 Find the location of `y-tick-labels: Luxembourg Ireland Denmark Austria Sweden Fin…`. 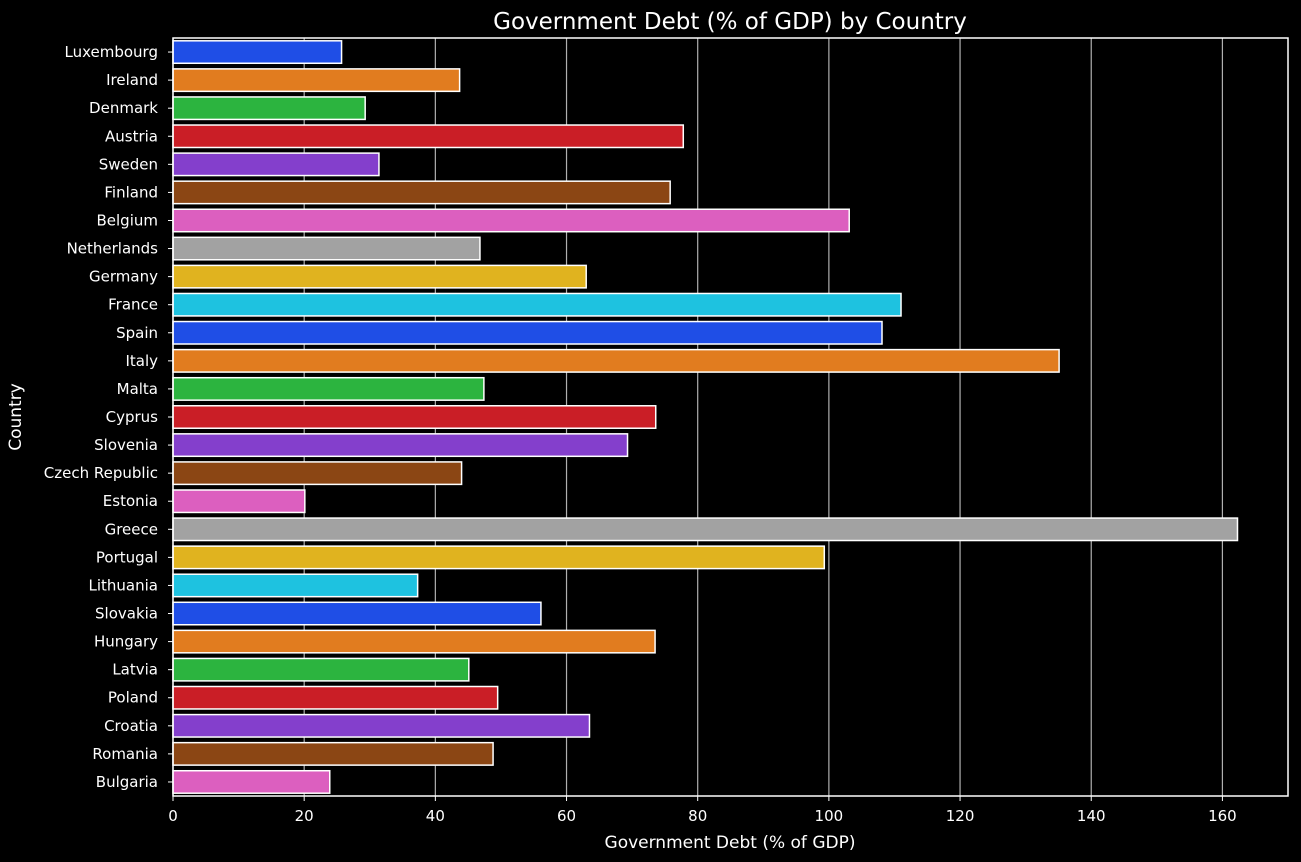

y-tick-labels: Luxembourg Ireland Denmark Austria Sweden Fin… is located at coordinates (108, 417).